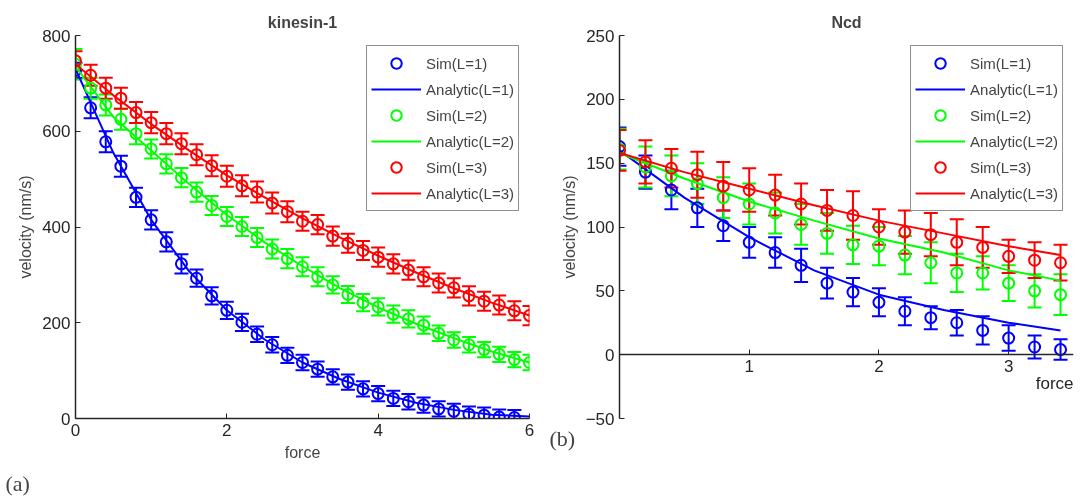  What do you see at coordinates (56, 36) in the screenshot?
I see `y-tick-label: 800` at bounding box center [56, 36].